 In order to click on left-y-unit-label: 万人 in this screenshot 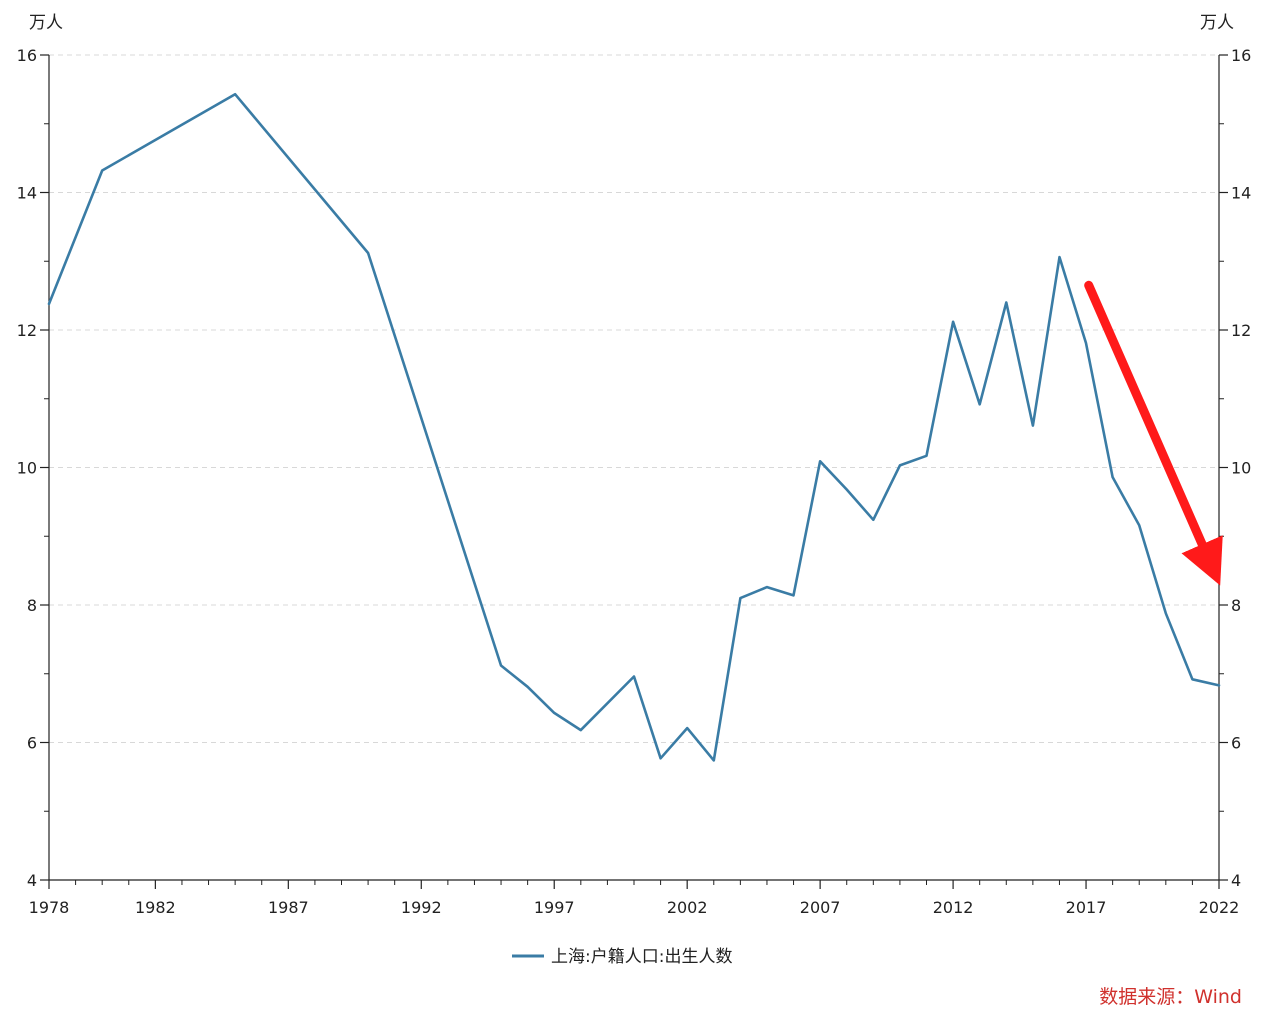, I will do `click(46, 23)`.